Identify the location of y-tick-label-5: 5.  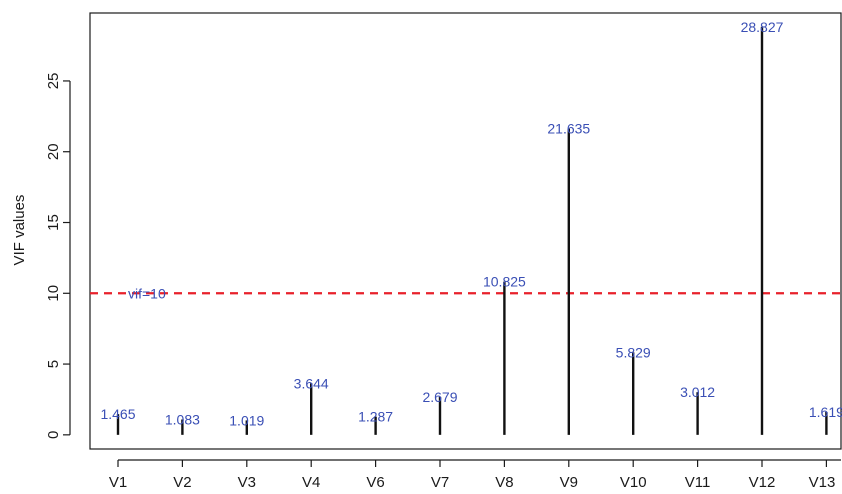
(53, 364).